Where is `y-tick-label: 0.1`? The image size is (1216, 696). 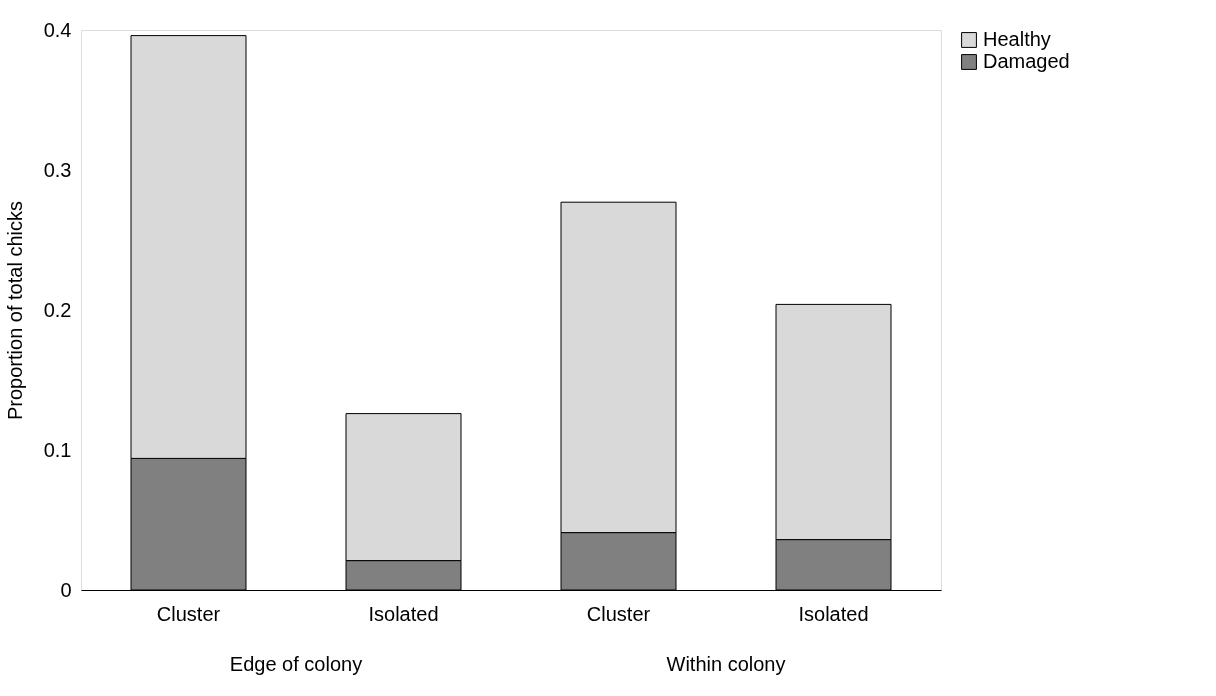
y-tick-label: 0.1 is located at coordinates (57, 449).